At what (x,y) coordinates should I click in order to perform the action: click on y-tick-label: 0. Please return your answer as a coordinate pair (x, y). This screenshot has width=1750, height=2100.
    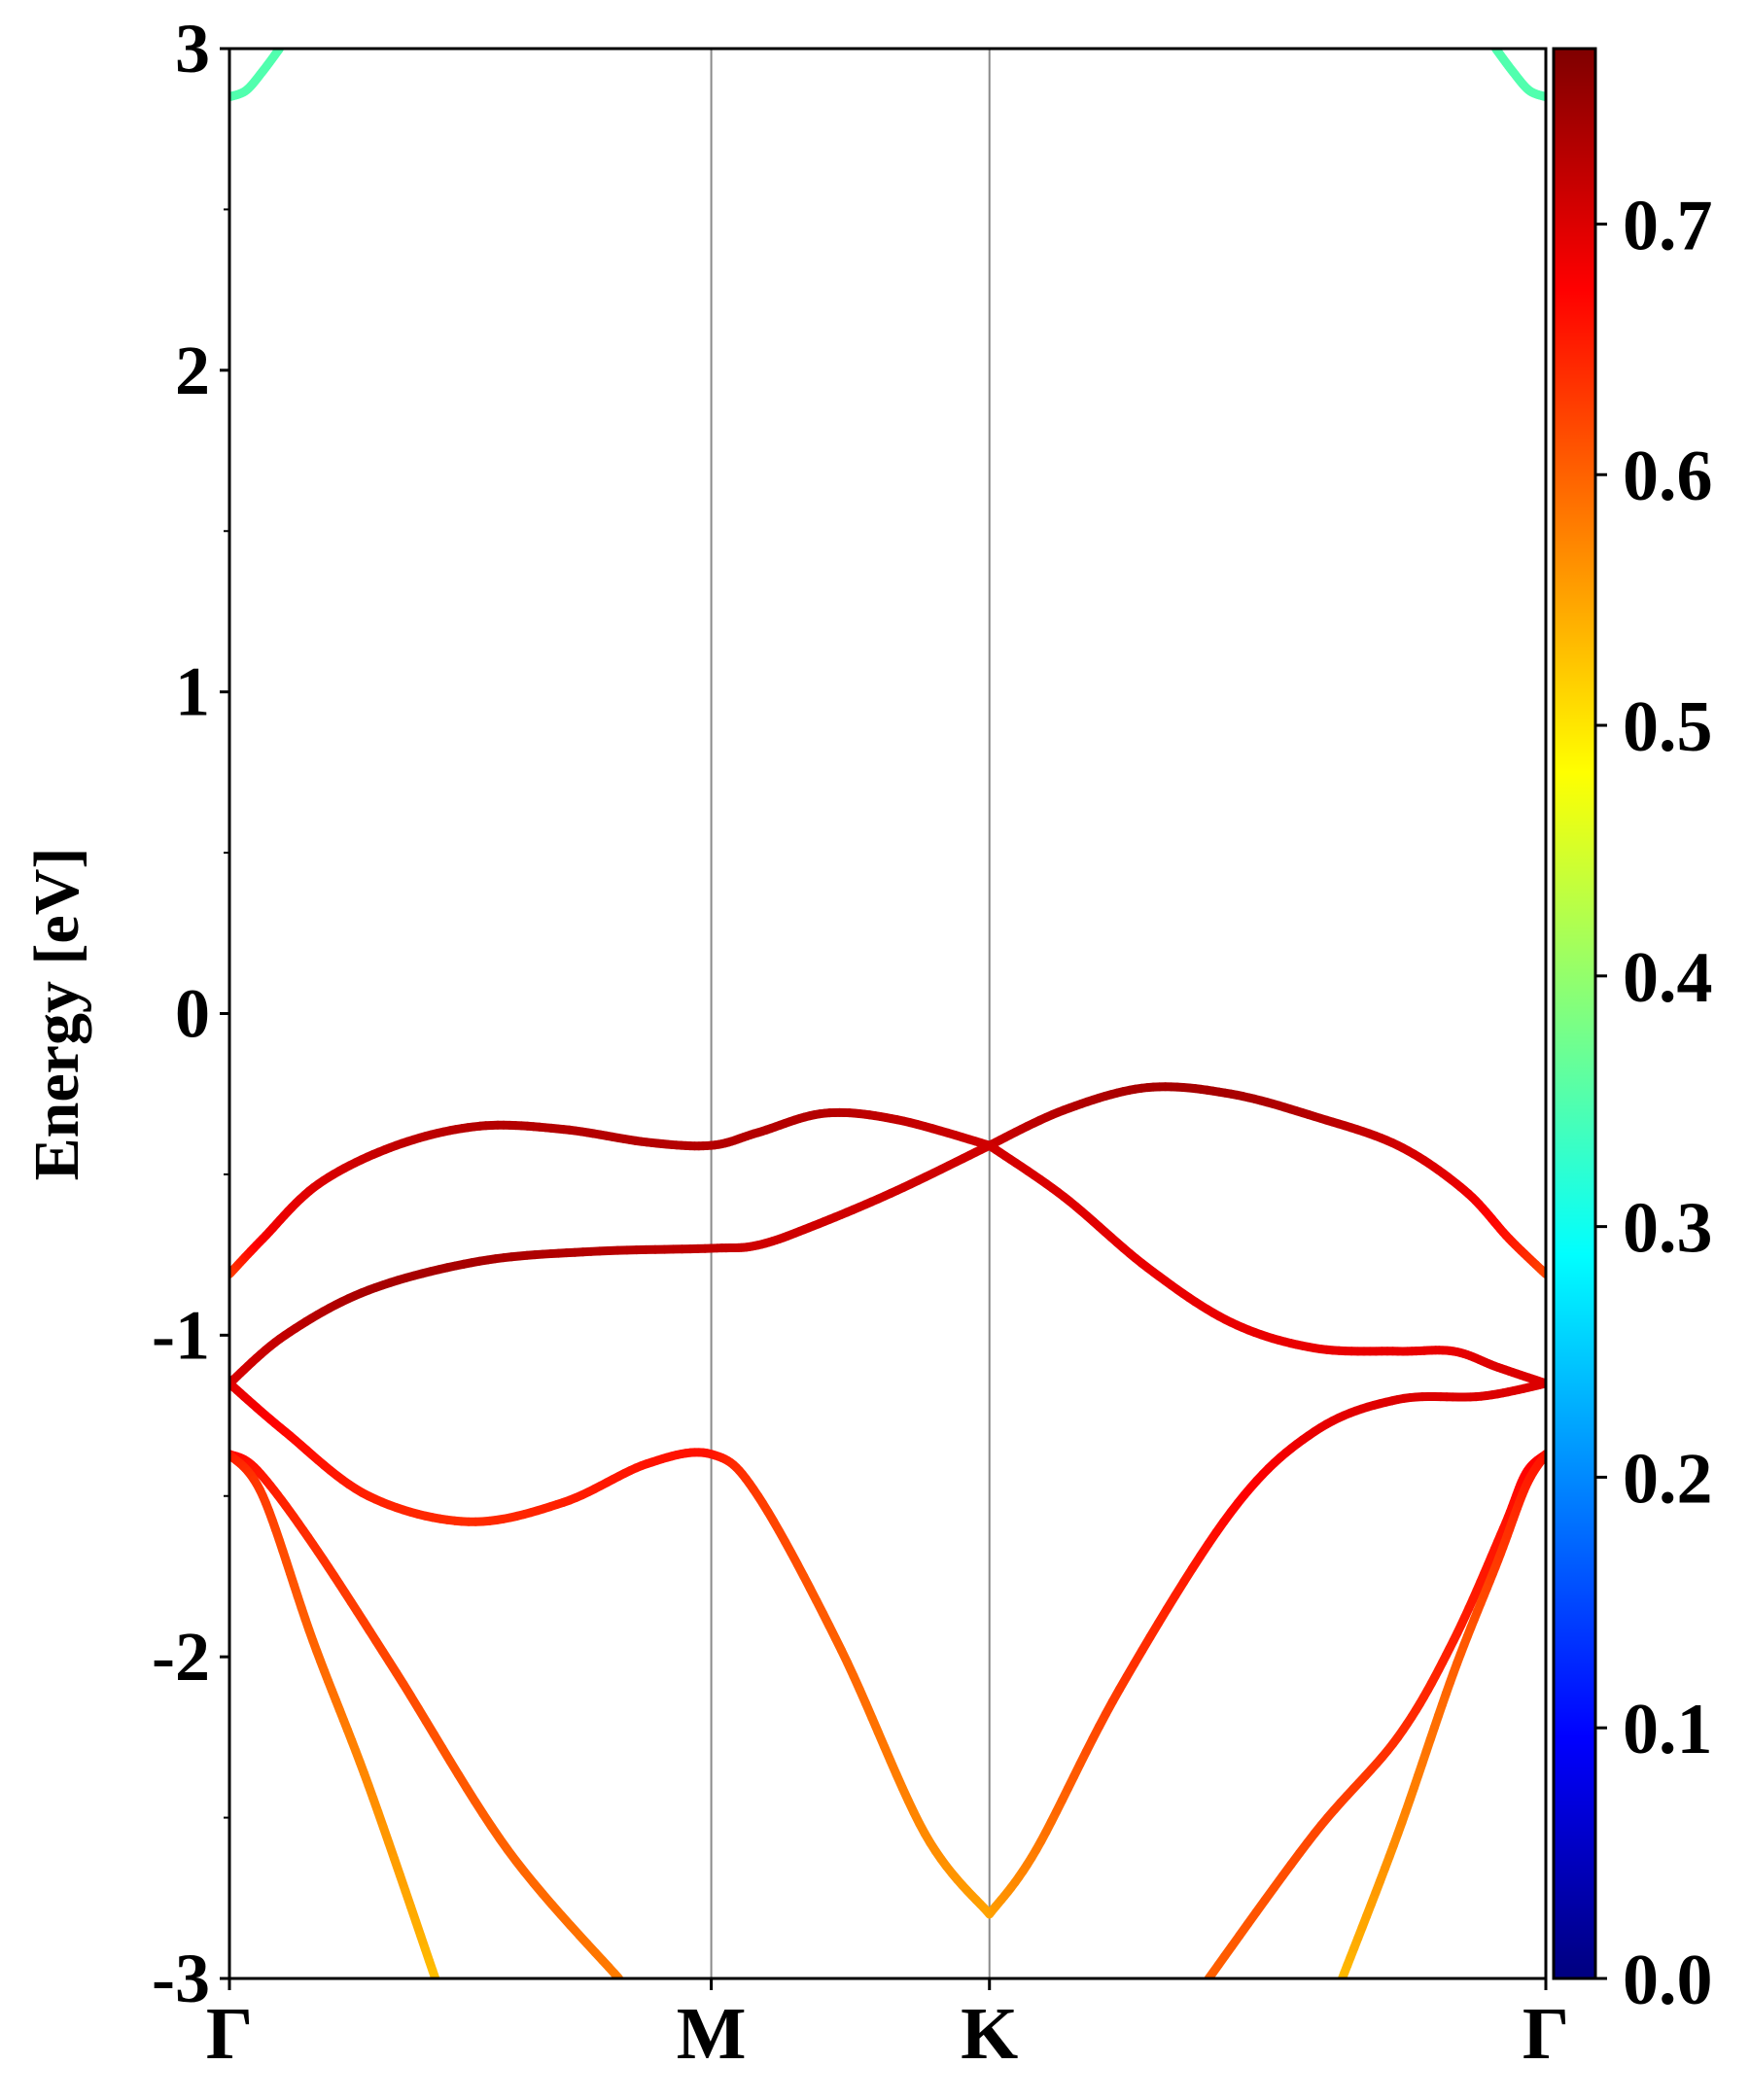
    Looking at the image, I should click on (192, 1014).